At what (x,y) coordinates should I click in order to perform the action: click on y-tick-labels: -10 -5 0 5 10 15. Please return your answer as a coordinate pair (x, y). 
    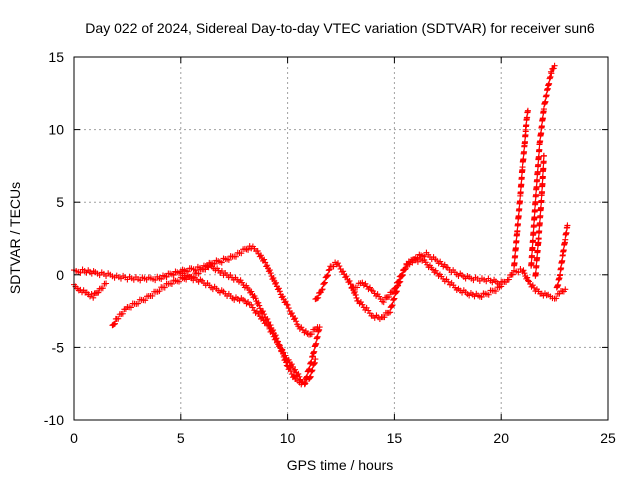
    Looking at the image, I should click on (54, 238).